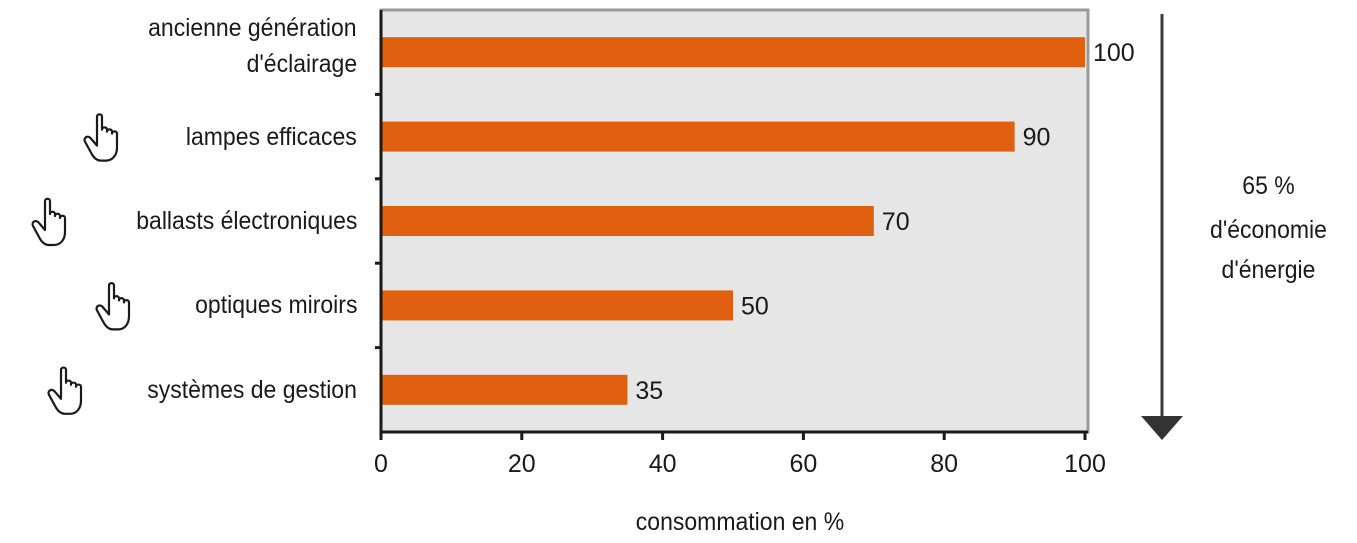  Describe the element at coordinates (271, 136) in the screenshot. I see `category-label-1: lampes efficaces` at that location.